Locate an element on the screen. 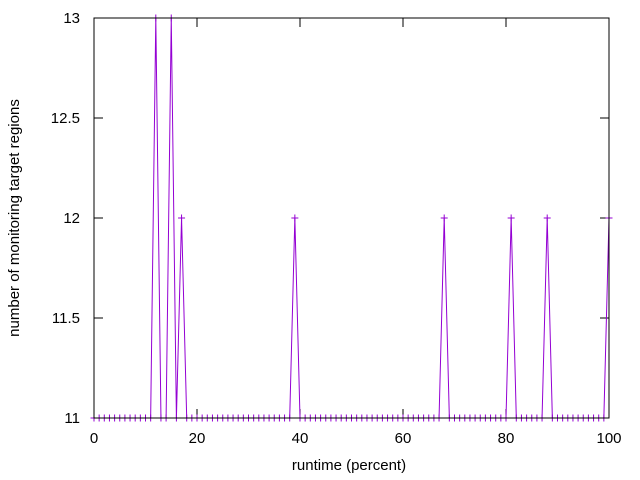 This screenshot has width=640, height=480. y-tick-label: 13 is located at coordinates (71, 18).